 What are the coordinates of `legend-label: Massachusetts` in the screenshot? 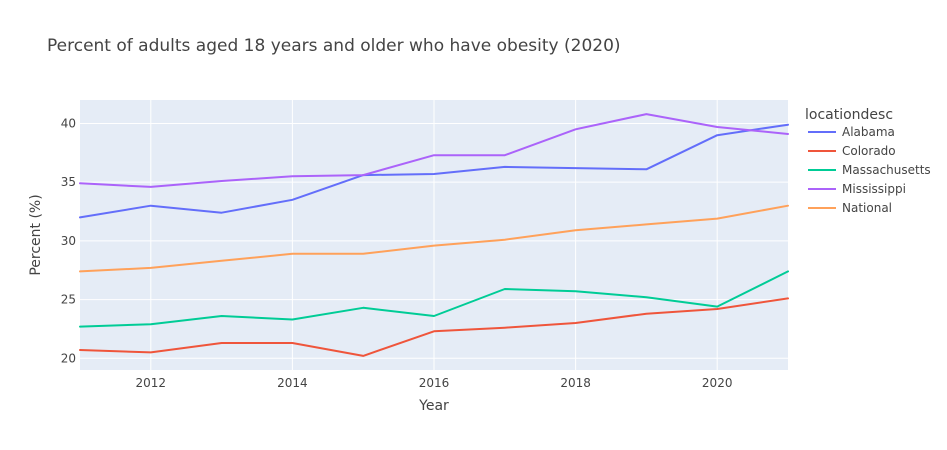 It's located at (886, 170).